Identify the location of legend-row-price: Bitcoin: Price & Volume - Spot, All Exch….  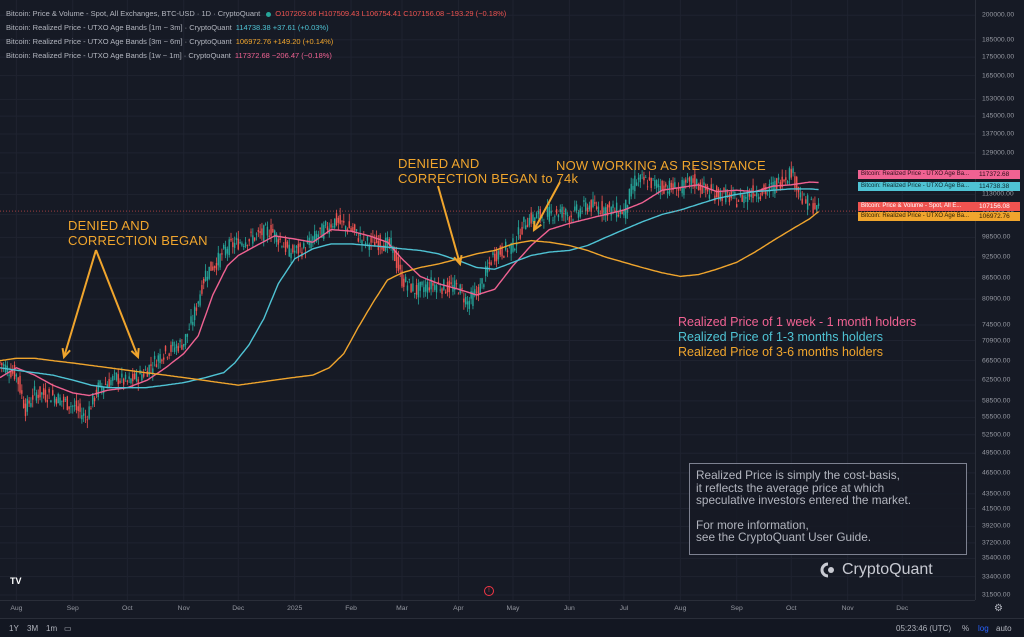
(256, 14).